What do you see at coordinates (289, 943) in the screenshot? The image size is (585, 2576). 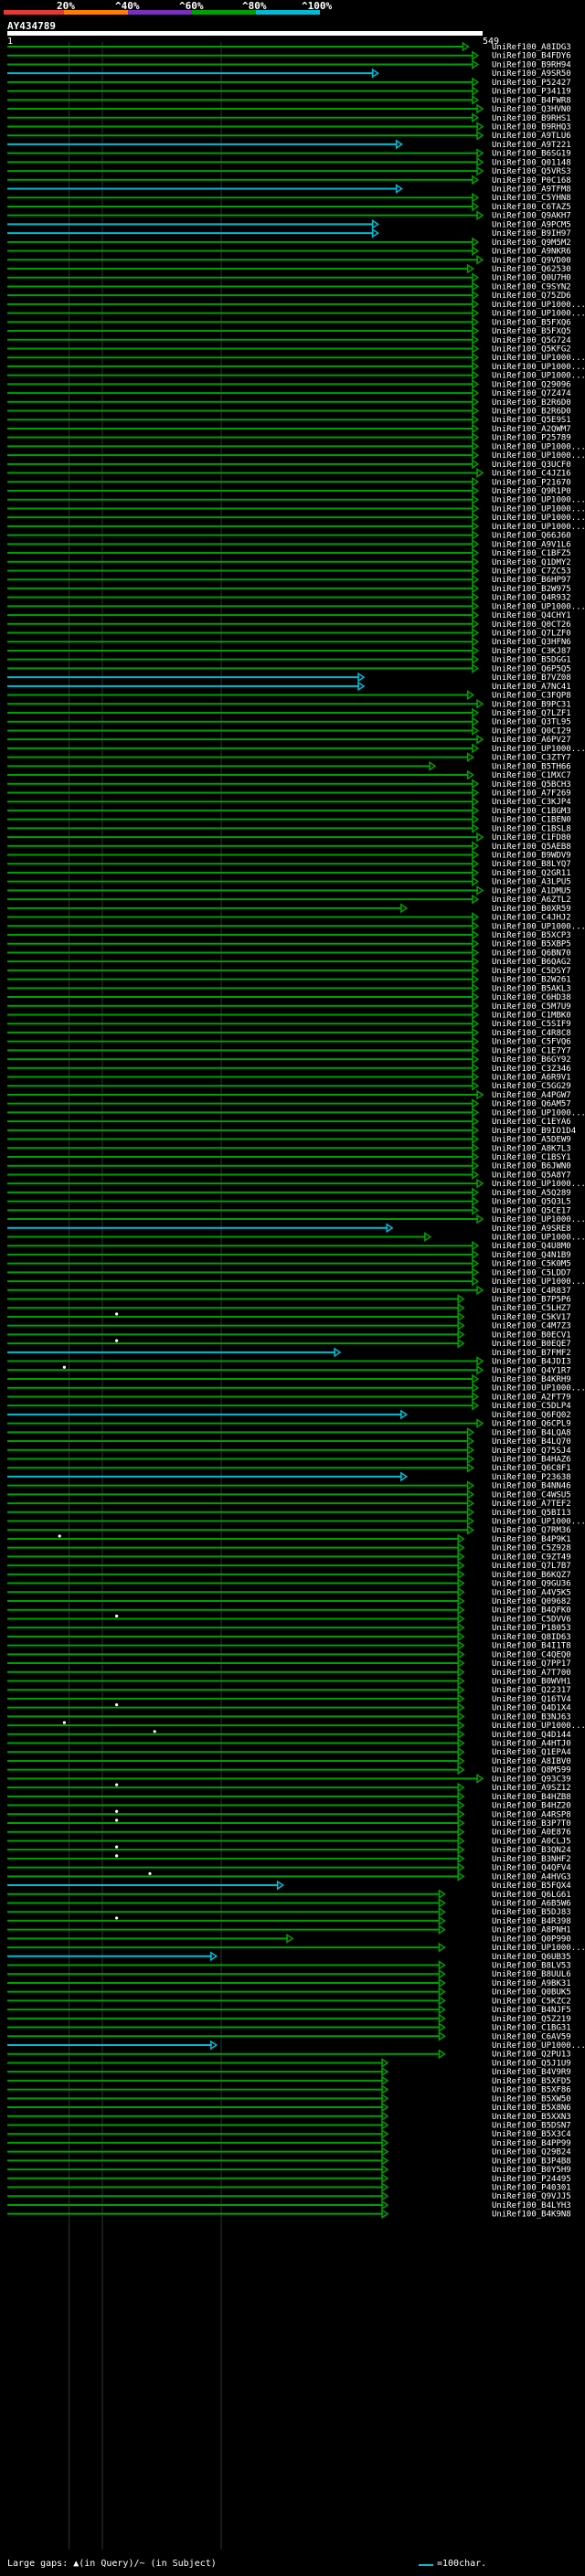 I see `hit-row: UniRef100_B5XBP5` at bounding box center [289, 943].